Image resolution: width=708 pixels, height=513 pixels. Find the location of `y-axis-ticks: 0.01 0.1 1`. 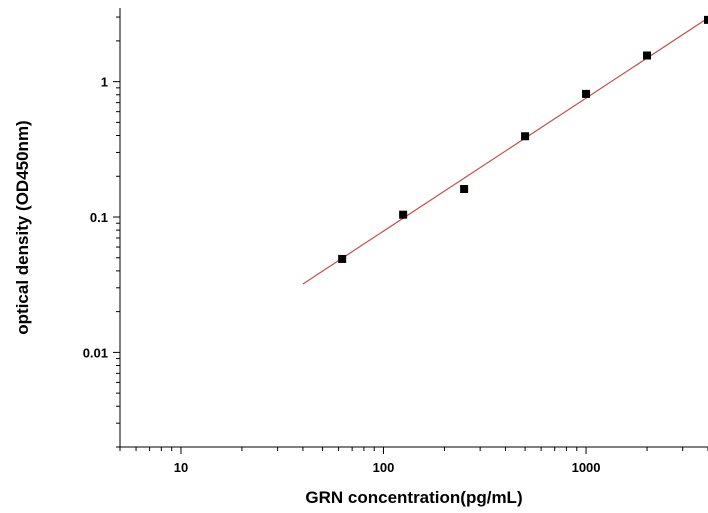

y-axis-ticks: 0.01 0.1 1 is located at coordinates (101, 232).